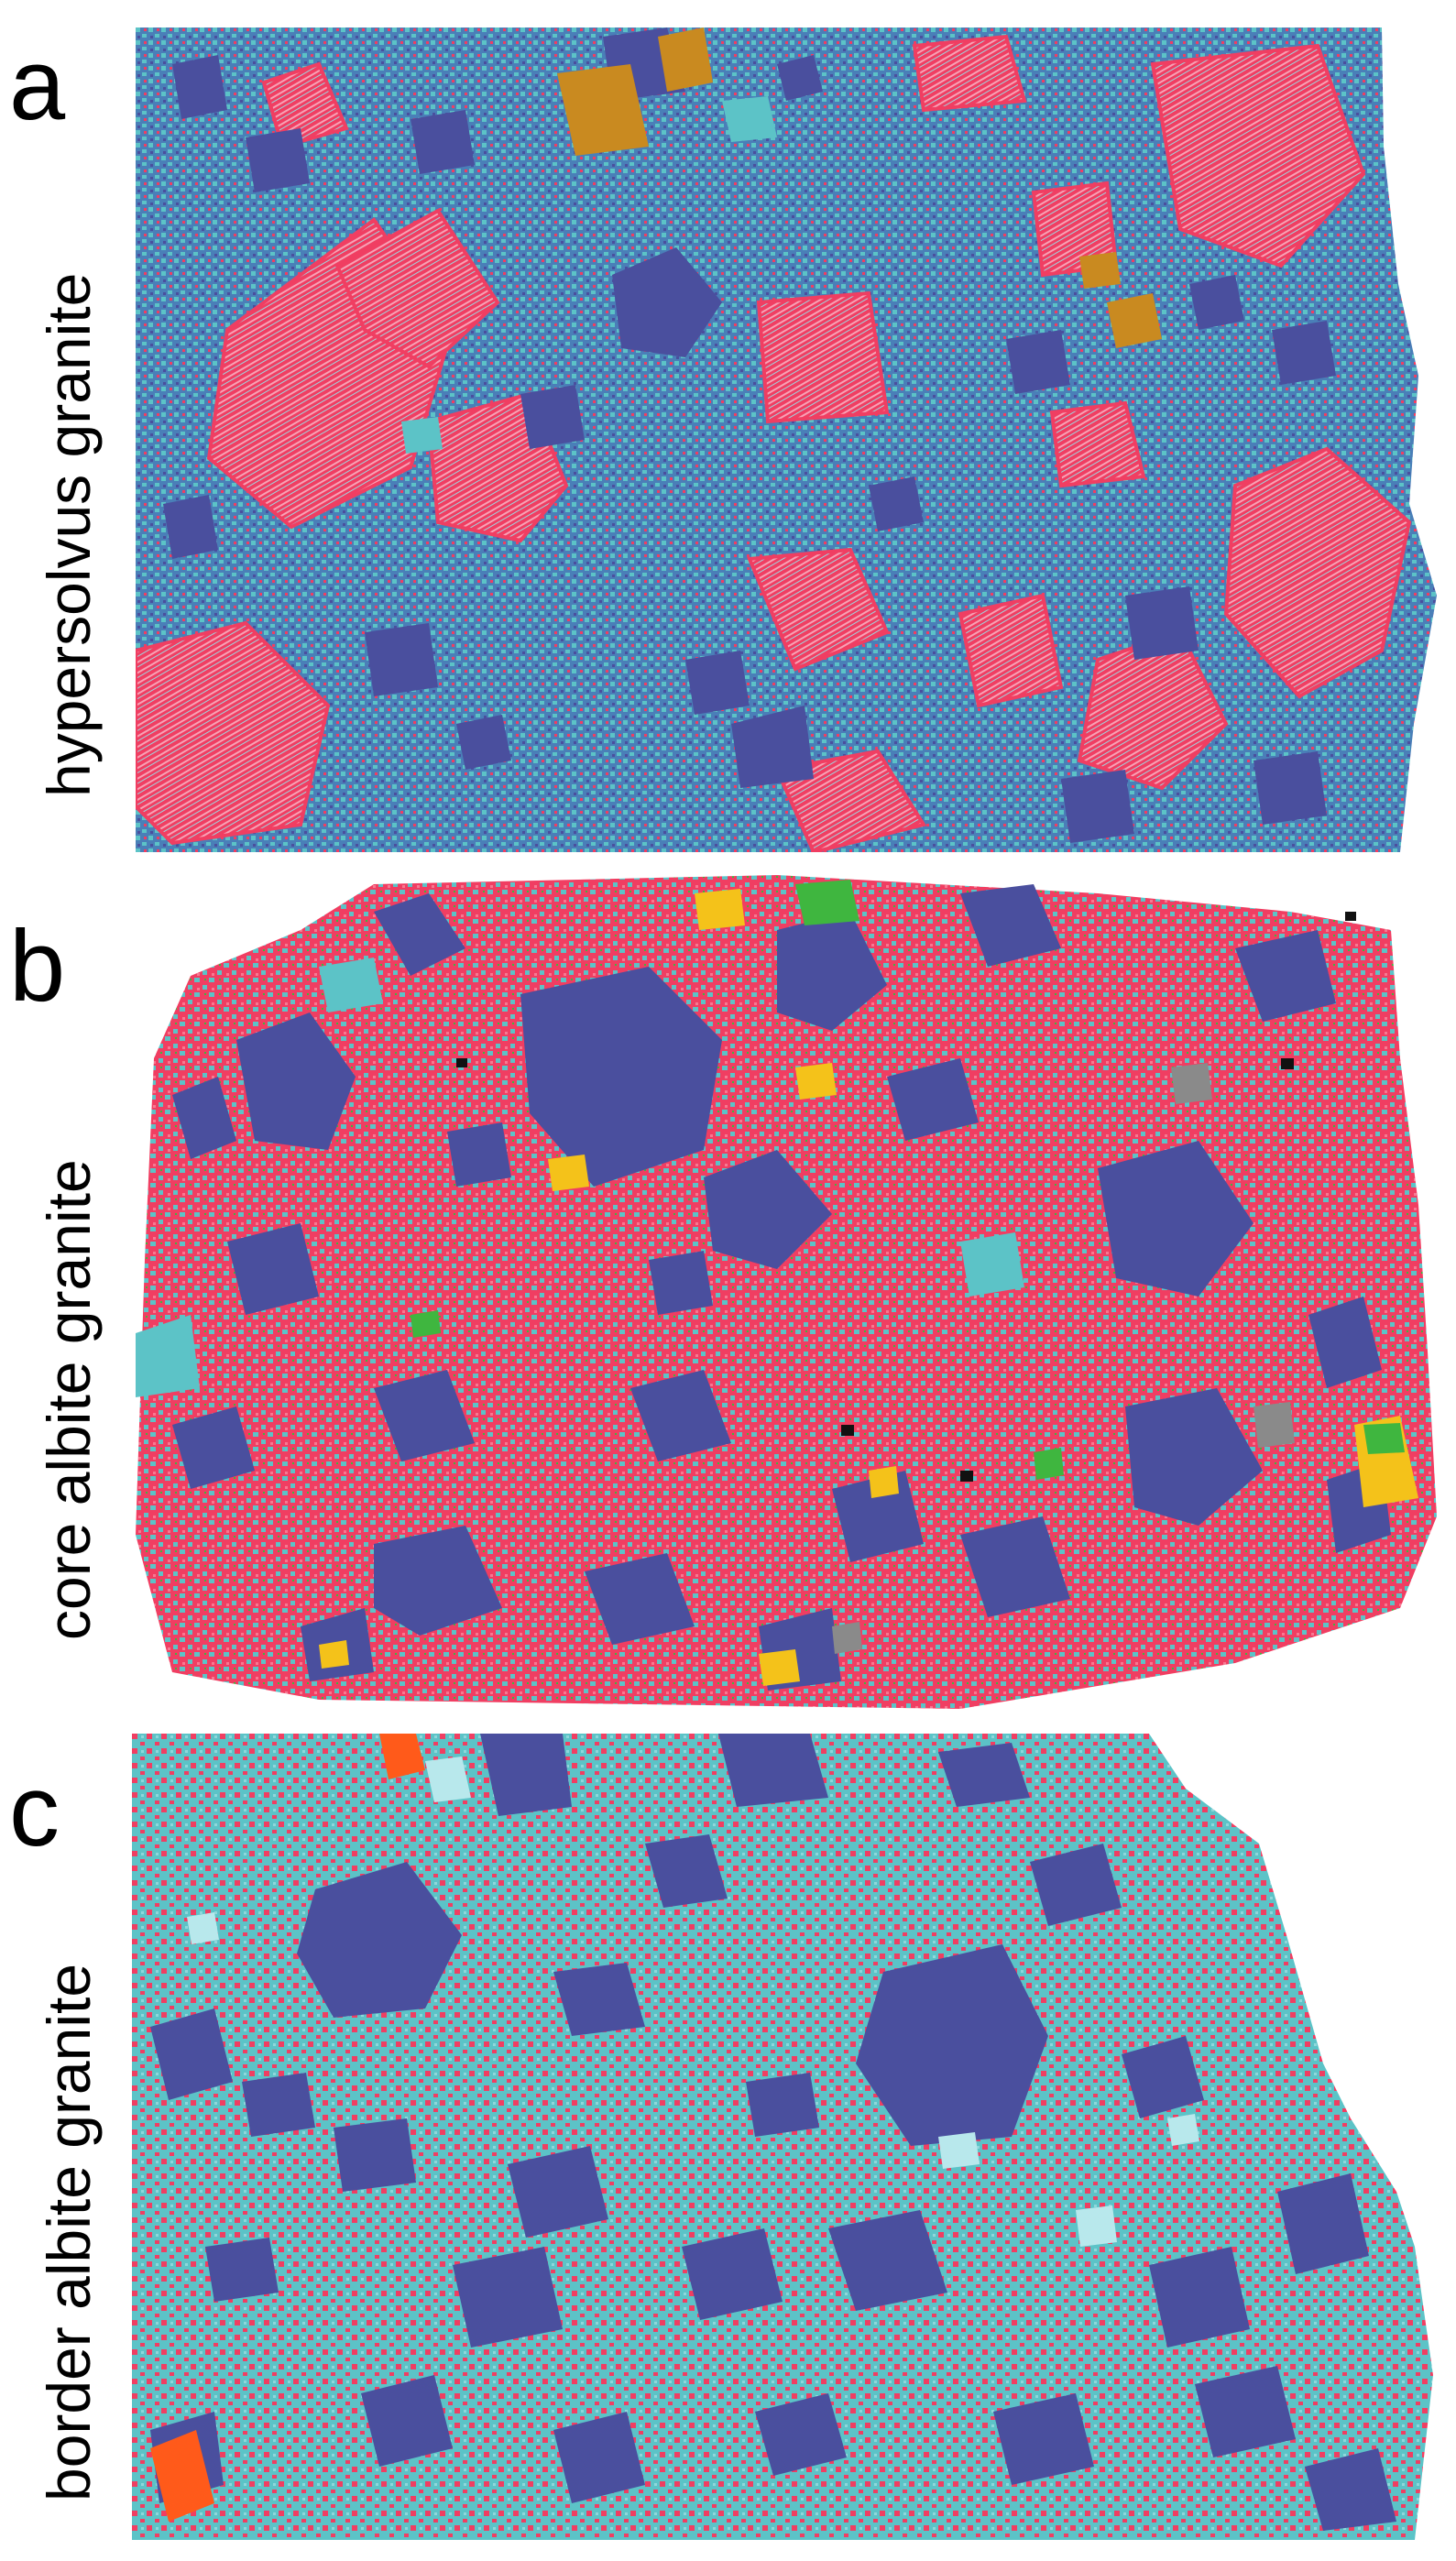 The height and width of the screenshot is (2561, 1456). I want to click on orange-mineral-patch, so click(182, 2476).